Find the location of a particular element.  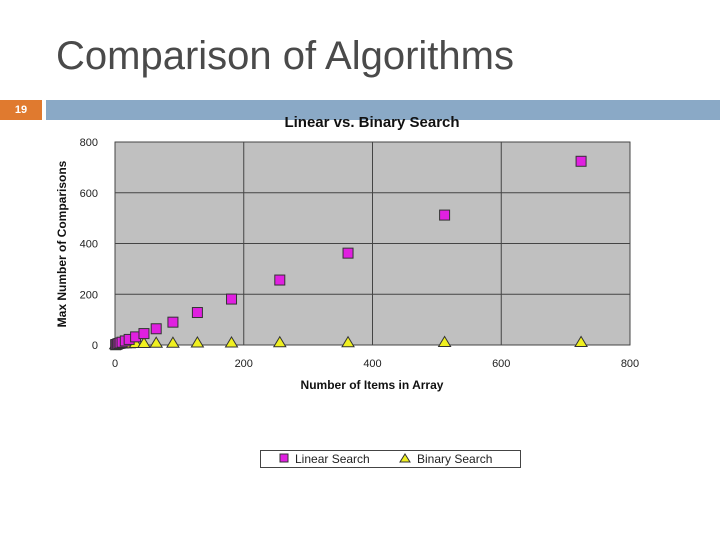

x-tick-label: 0 is located at coordinates (115, 364).